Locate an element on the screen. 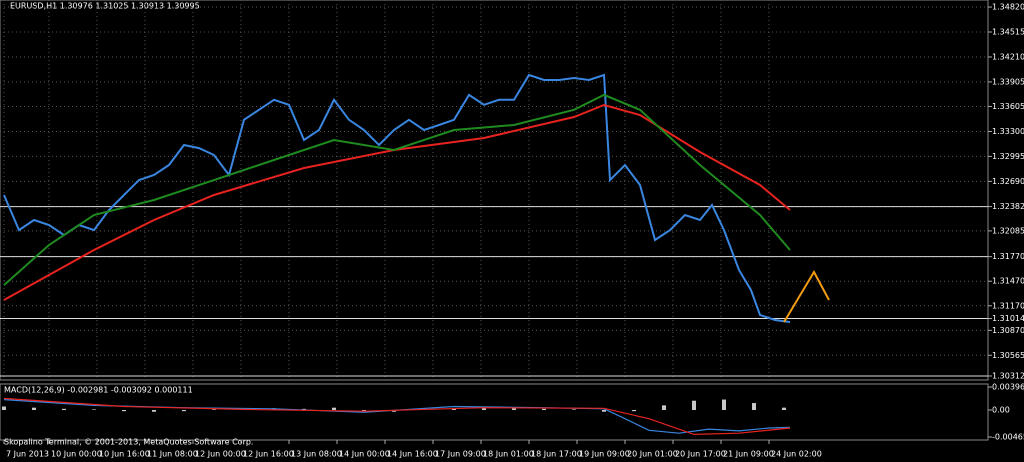  x-tick-label: 12 Jun 00:00 is located at coordinates (220, 454).